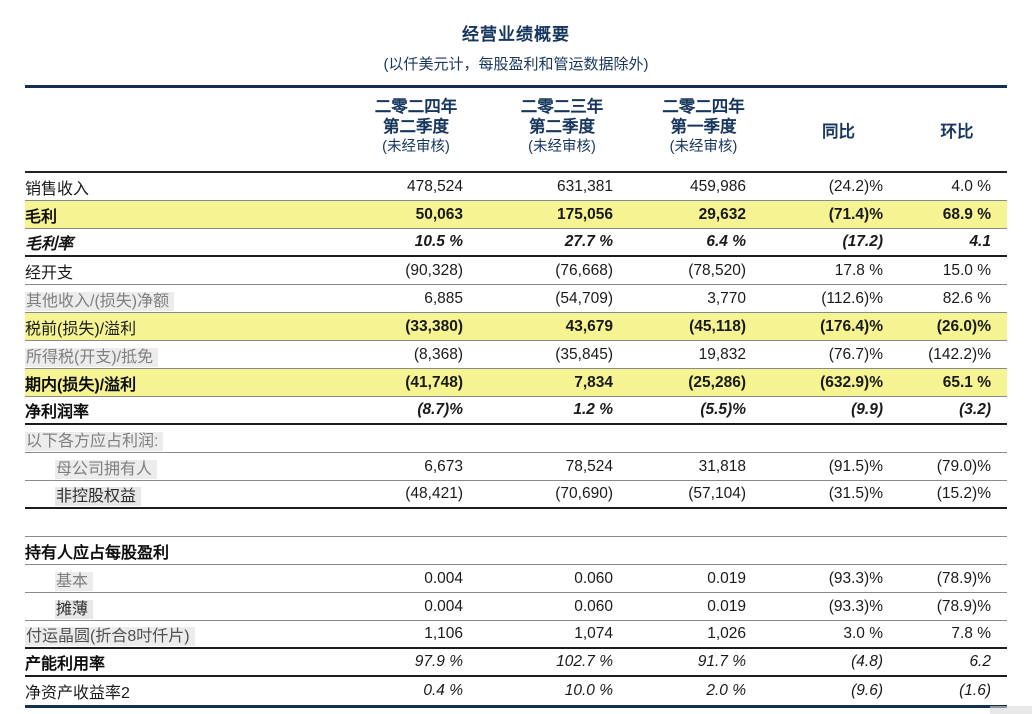  What do you see at coordinates (443, 466) in the screenshot?
I see `cell-value-q2-2024: 6,673` at bounding box center [443, 466].